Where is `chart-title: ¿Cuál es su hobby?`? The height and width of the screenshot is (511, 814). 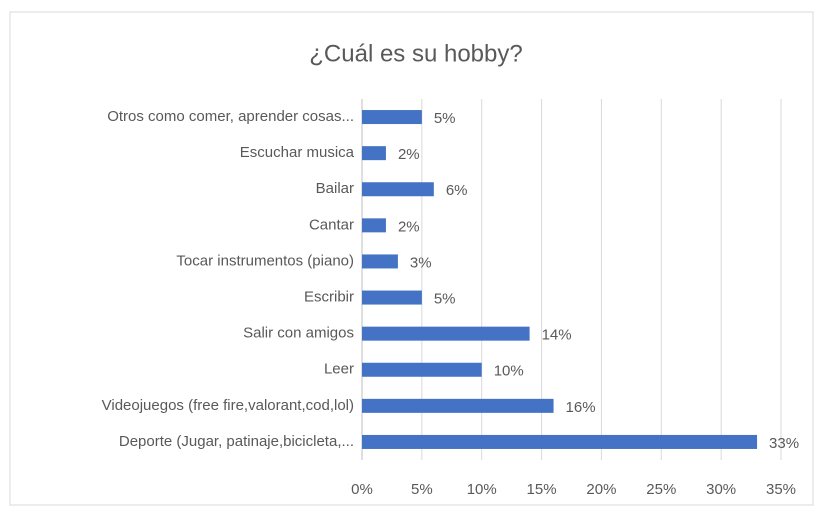 chart-title: ¿Cuál es su hobby? is located at coordinates (415, 53).